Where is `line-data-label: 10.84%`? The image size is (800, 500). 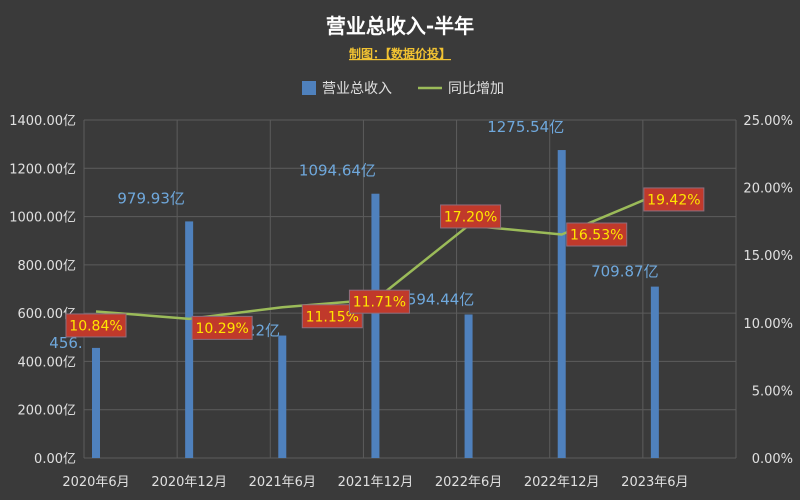
line-data-label: 10.84% is located at coordinates (95, 326).